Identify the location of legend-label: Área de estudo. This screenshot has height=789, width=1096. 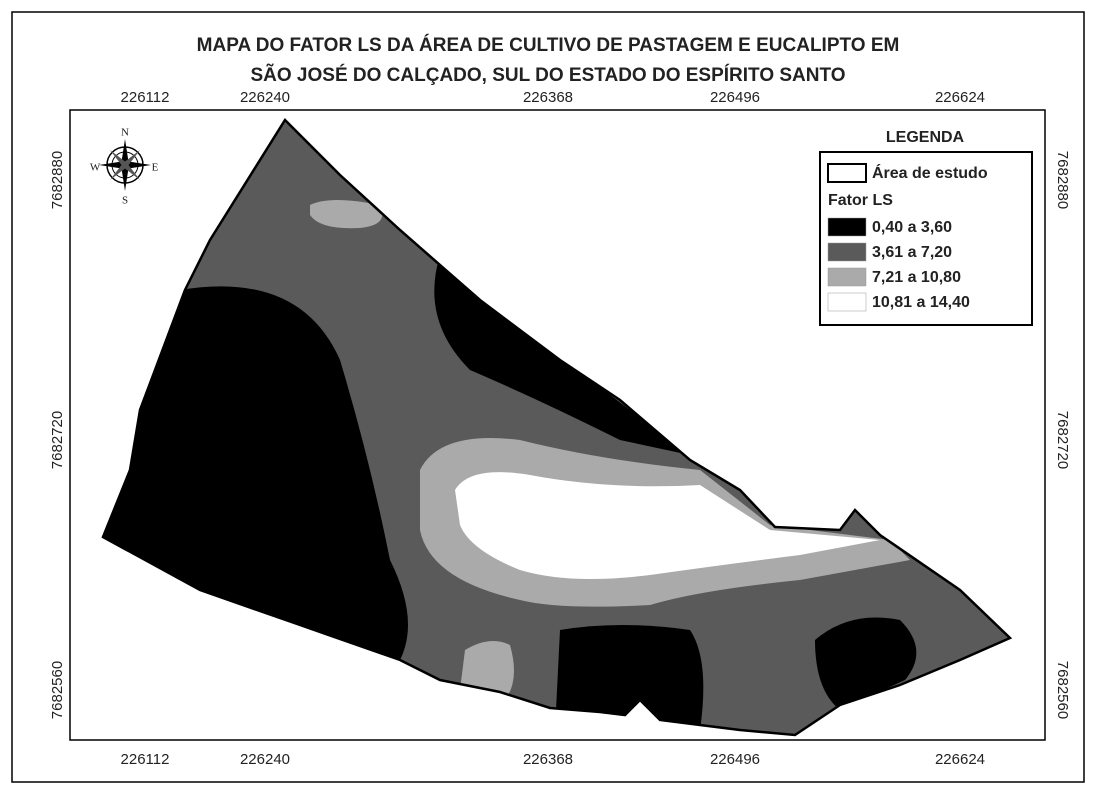
(930, 172).